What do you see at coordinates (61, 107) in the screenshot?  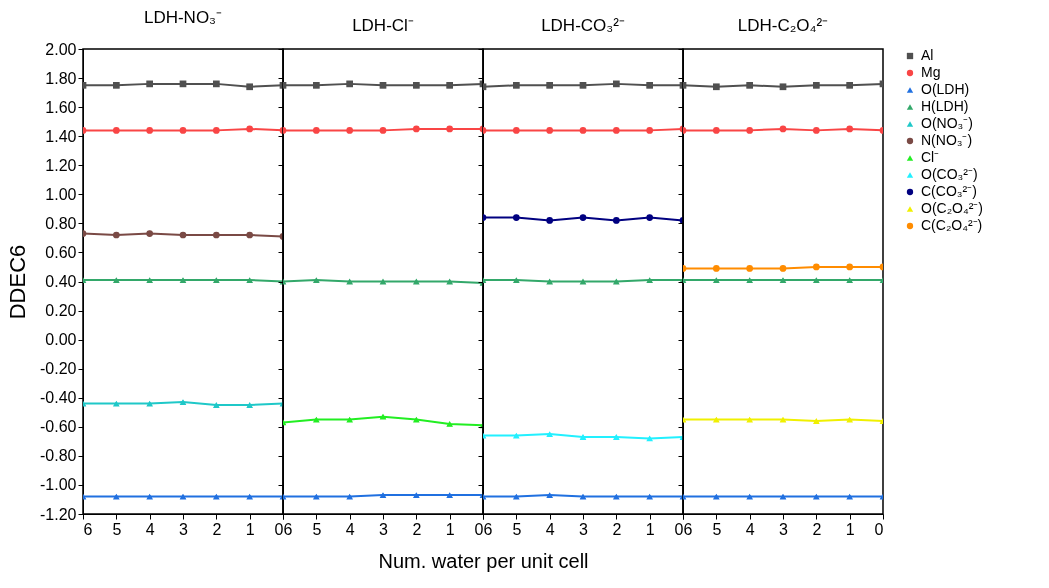 I see `y-tick-label: 1.60` at bounding box center [61, 107].